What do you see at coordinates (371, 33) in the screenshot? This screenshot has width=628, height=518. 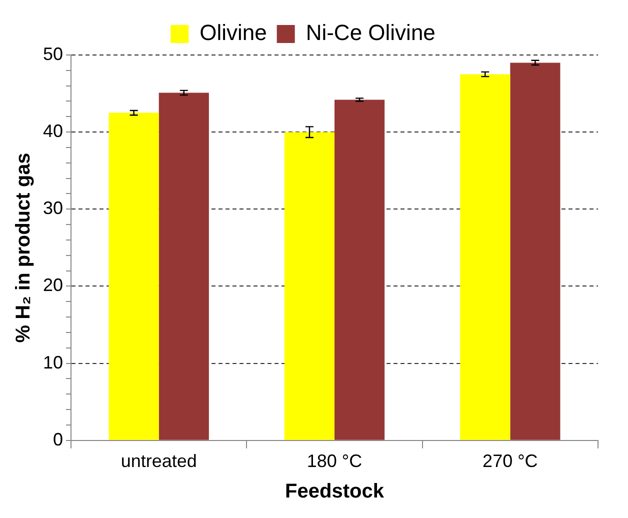 I see `legend-label: Ni-Ce Olivine` at bounding box center [371, 33].